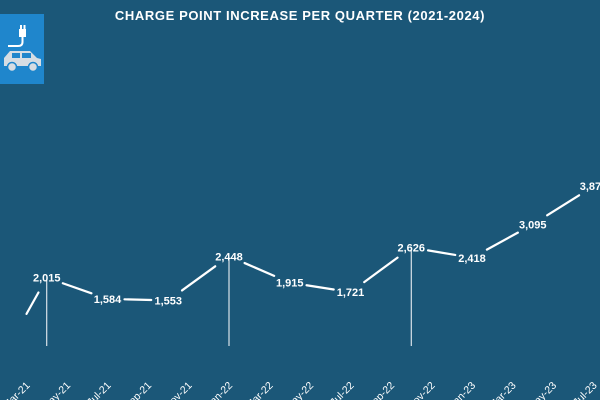 This screenshot has height=400, width=600. What do you see at coordinates (47, 279) in the screenshot?
I see `data-label-1: 2,015` at bounding box center [47, 279].